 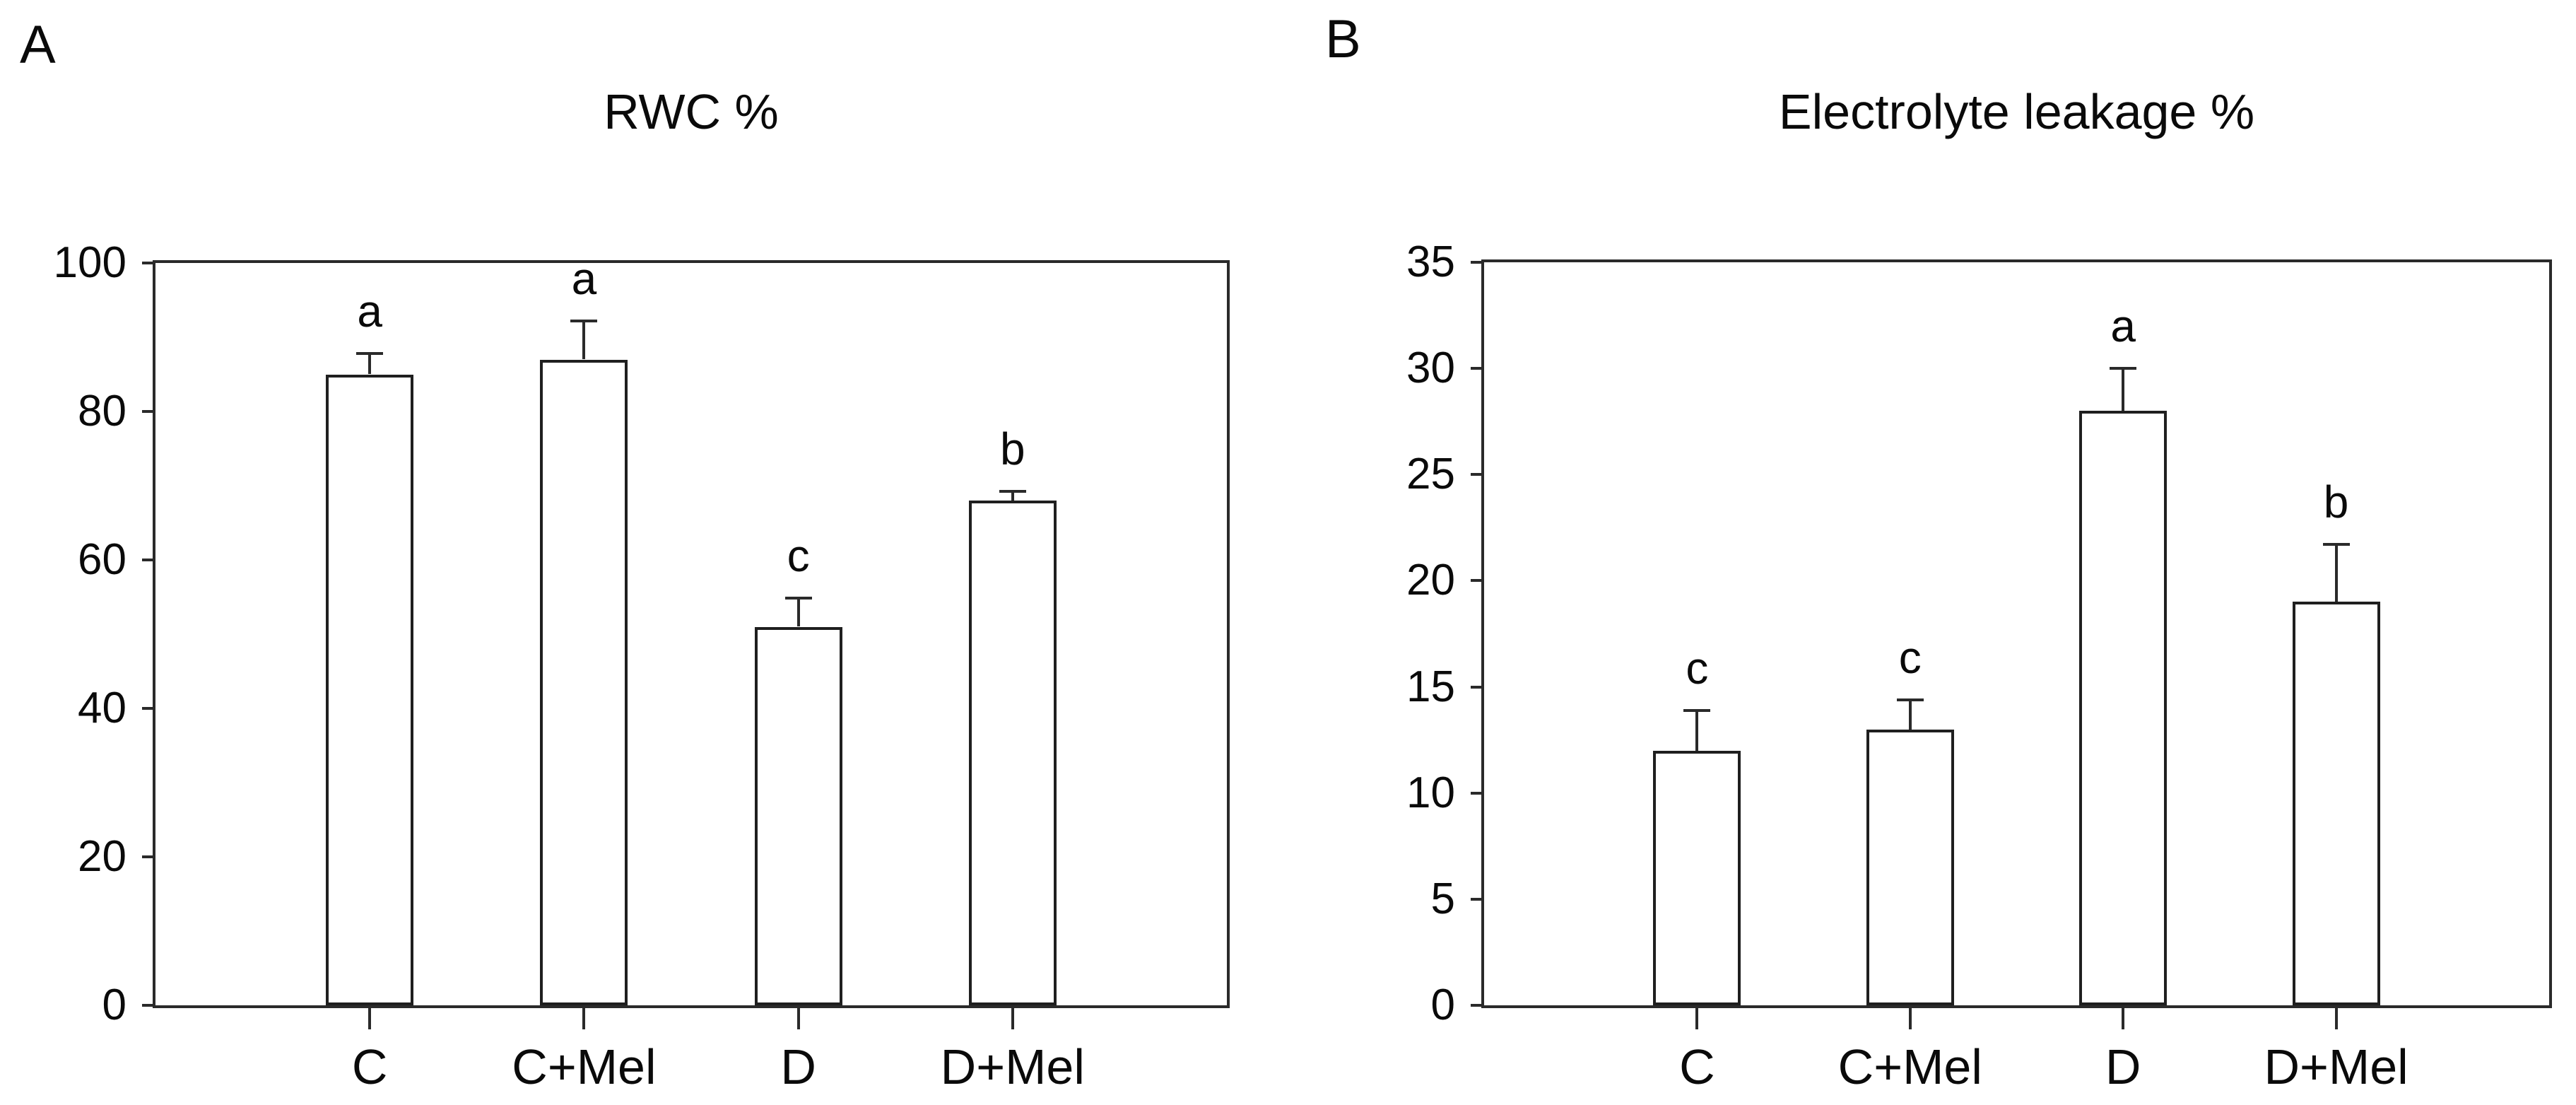 What do you see at coordinates (102, 708) in the screenshot?
I see `y-axis-tick-label: 40` at bounding box center [102, 708].